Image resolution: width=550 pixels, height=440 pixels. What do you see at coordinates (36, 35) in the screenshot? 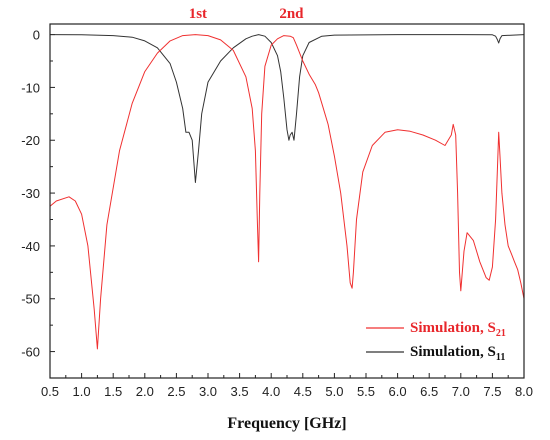
I see `y-tick-label: 0` at bounding box center [36, 35].